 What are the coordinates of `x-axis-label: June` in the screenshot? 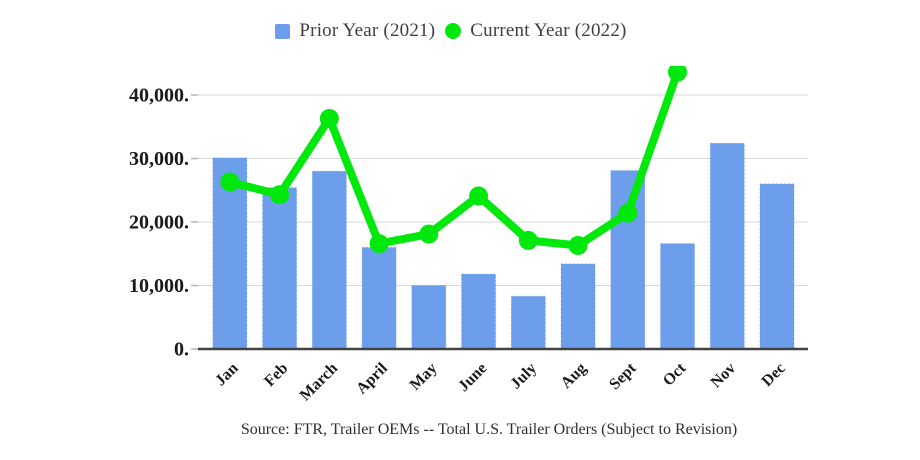 It's located at (472, 377).